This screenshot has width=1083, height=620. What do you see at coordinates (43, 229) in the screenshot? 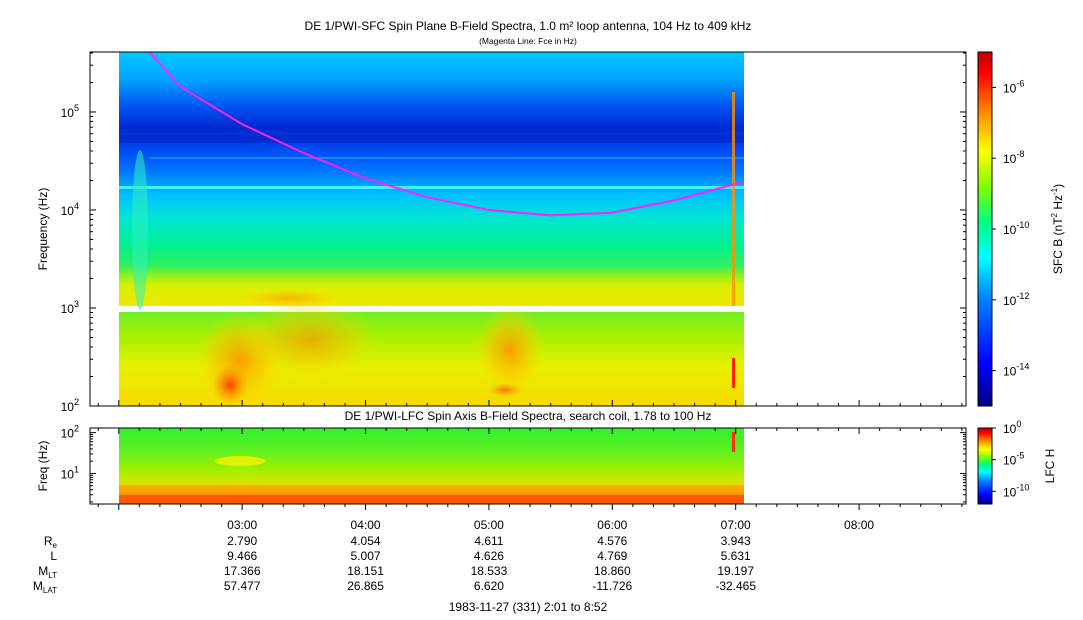
I see `top-y-axis-label: Frequency (Hz)` at bounding box center [43, 229].